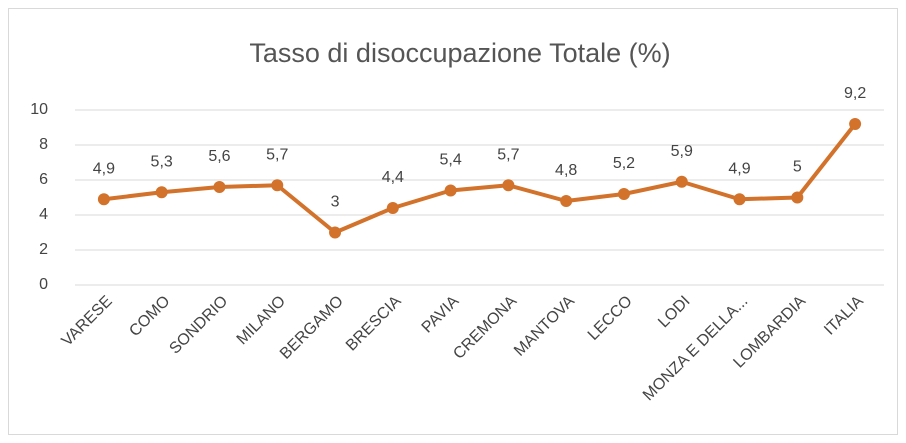 The height and width of the screenshot is (443, 906). I want to click on data-label: 5,3, so click(162, 161).